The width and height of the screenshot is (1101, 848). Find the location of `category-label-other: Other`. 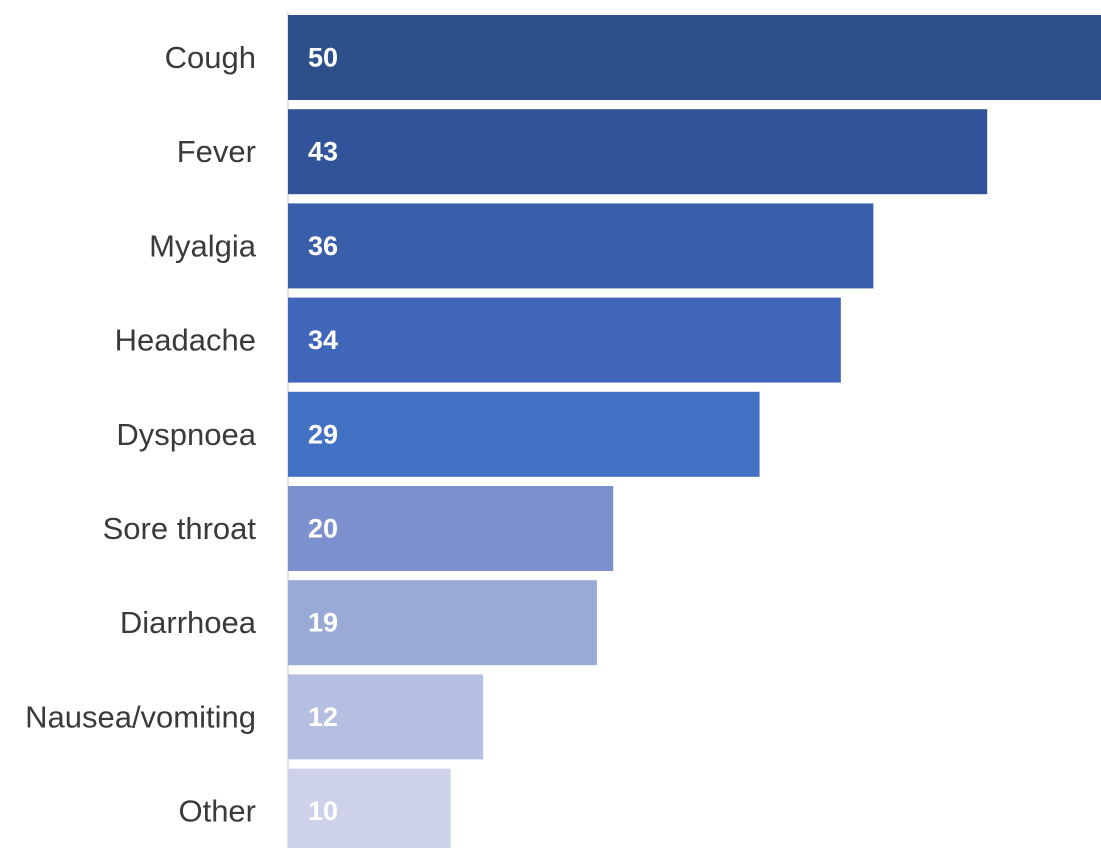

category-label-other: Other is located at coordinates (217, 811).